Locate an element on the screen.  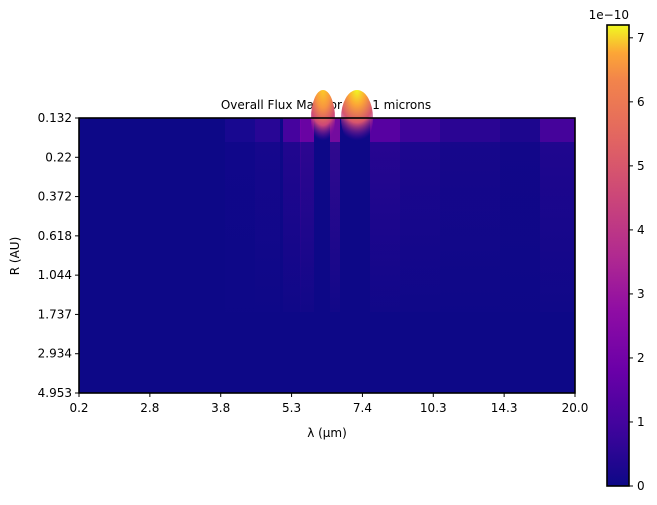
y-tick-label: 4.953 is located at coordinates (55, 393).